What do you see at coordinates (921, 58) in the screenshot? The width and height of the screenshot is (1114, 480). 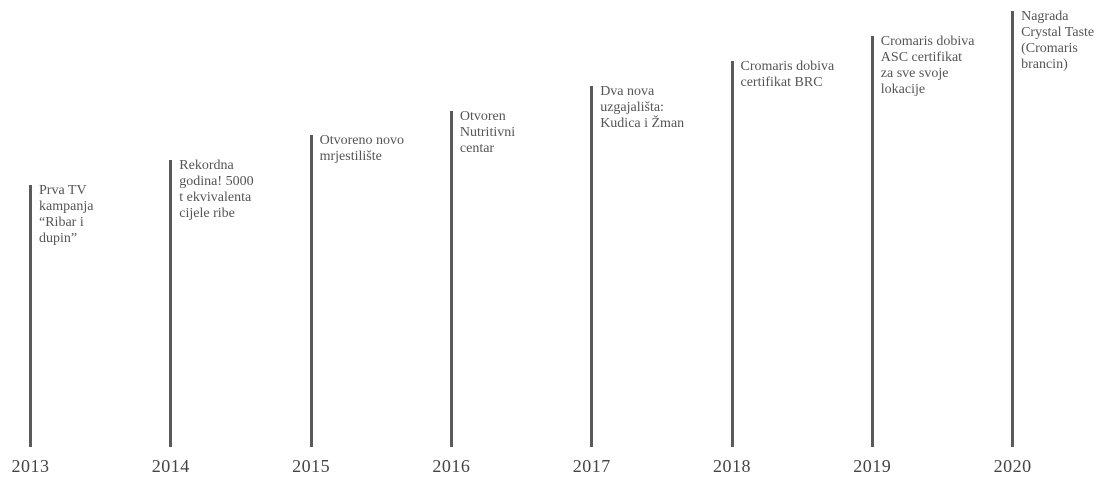 I see `event-line: ASC certifikat` at bounding box center [921, 58].